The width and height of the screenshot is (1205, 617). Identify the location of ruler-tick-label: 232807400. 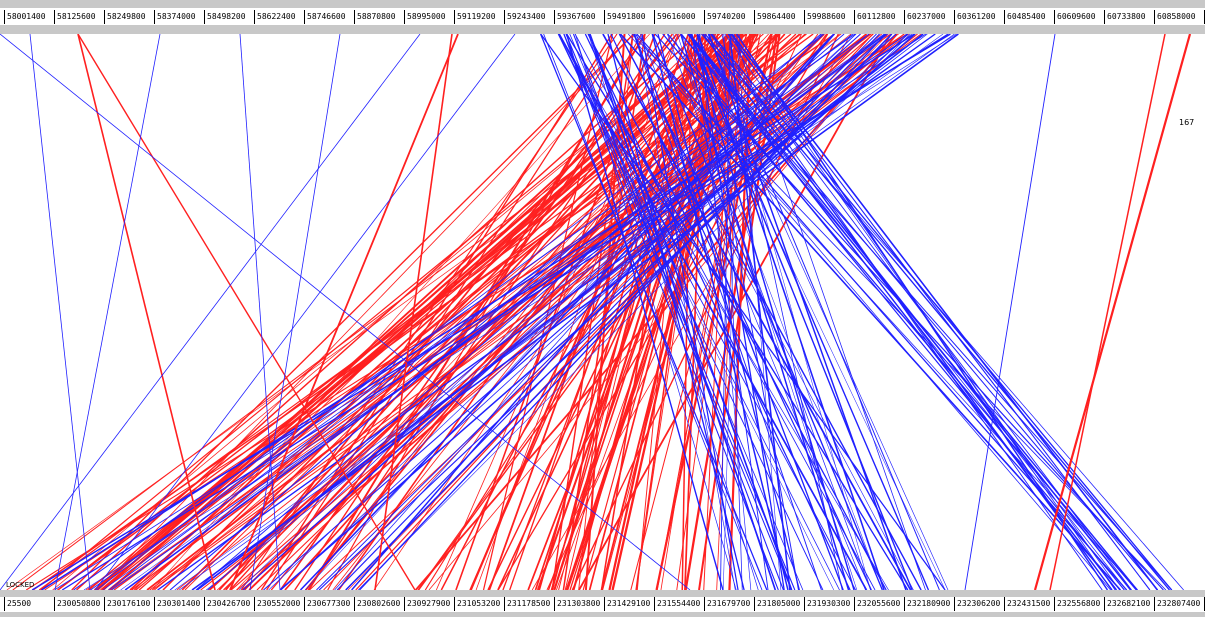
(1179, 604).